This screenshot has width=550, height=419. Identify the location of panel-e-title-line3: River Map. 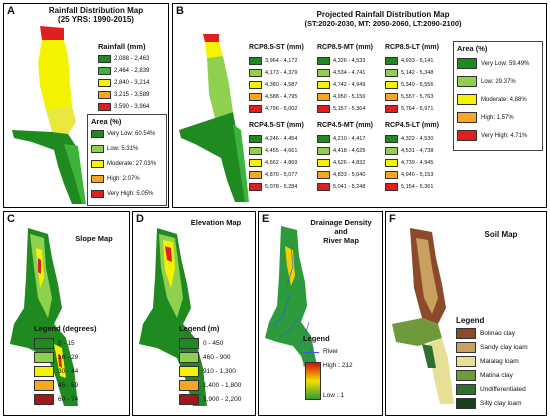
(341, 240).